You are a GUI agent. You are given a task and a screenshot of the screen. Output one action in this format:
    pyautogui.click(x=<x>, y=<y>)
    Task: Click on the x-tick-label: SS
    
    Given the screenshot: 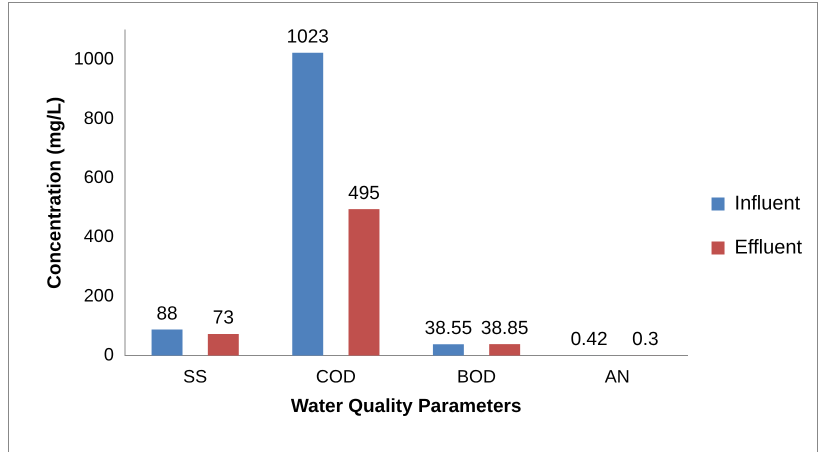 What is the action you would take?
    pyautogui.click(x=195, y=376)
    